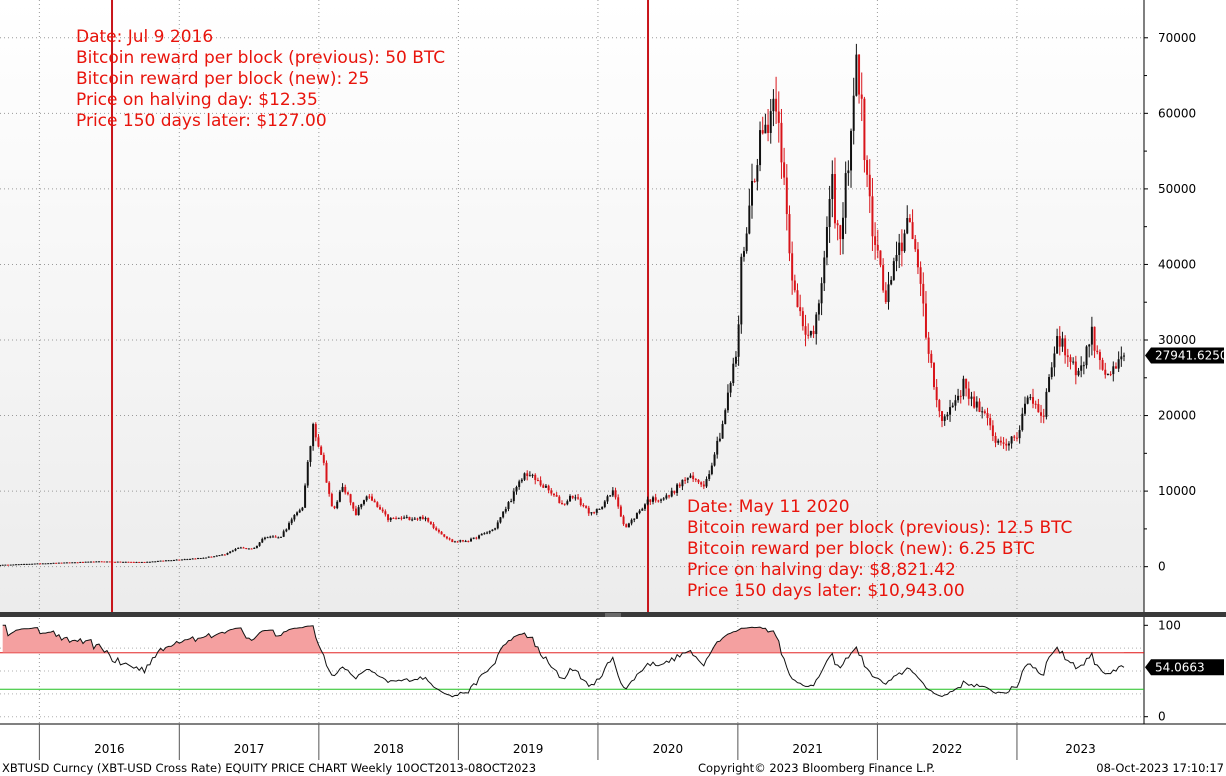 The height and width of the screenshot is (776, 1226). Describe the element at coordinates (109, 749) in the screenshot. I see `x-tick-label: 2016` at that location.